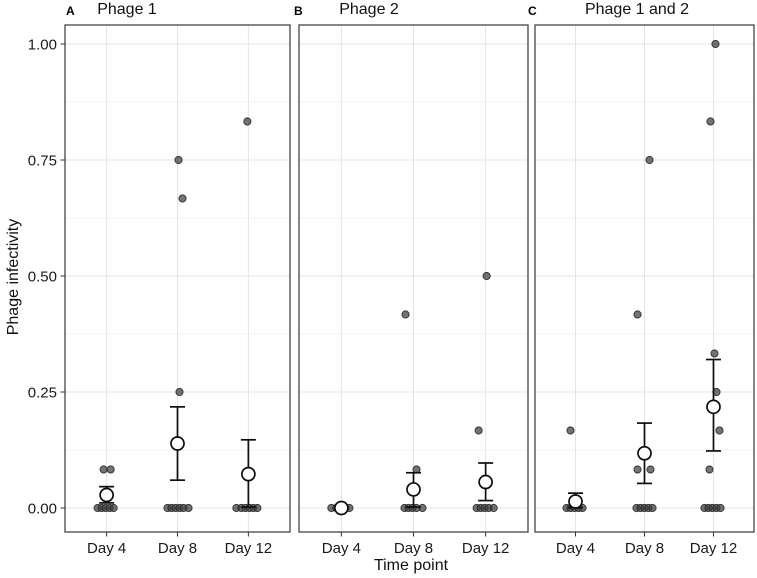  What do you see at coordinates (369, 9) in the screenshot?
I see `panel-title-phage-2: Phage 2` at bounding box center [369, 9].